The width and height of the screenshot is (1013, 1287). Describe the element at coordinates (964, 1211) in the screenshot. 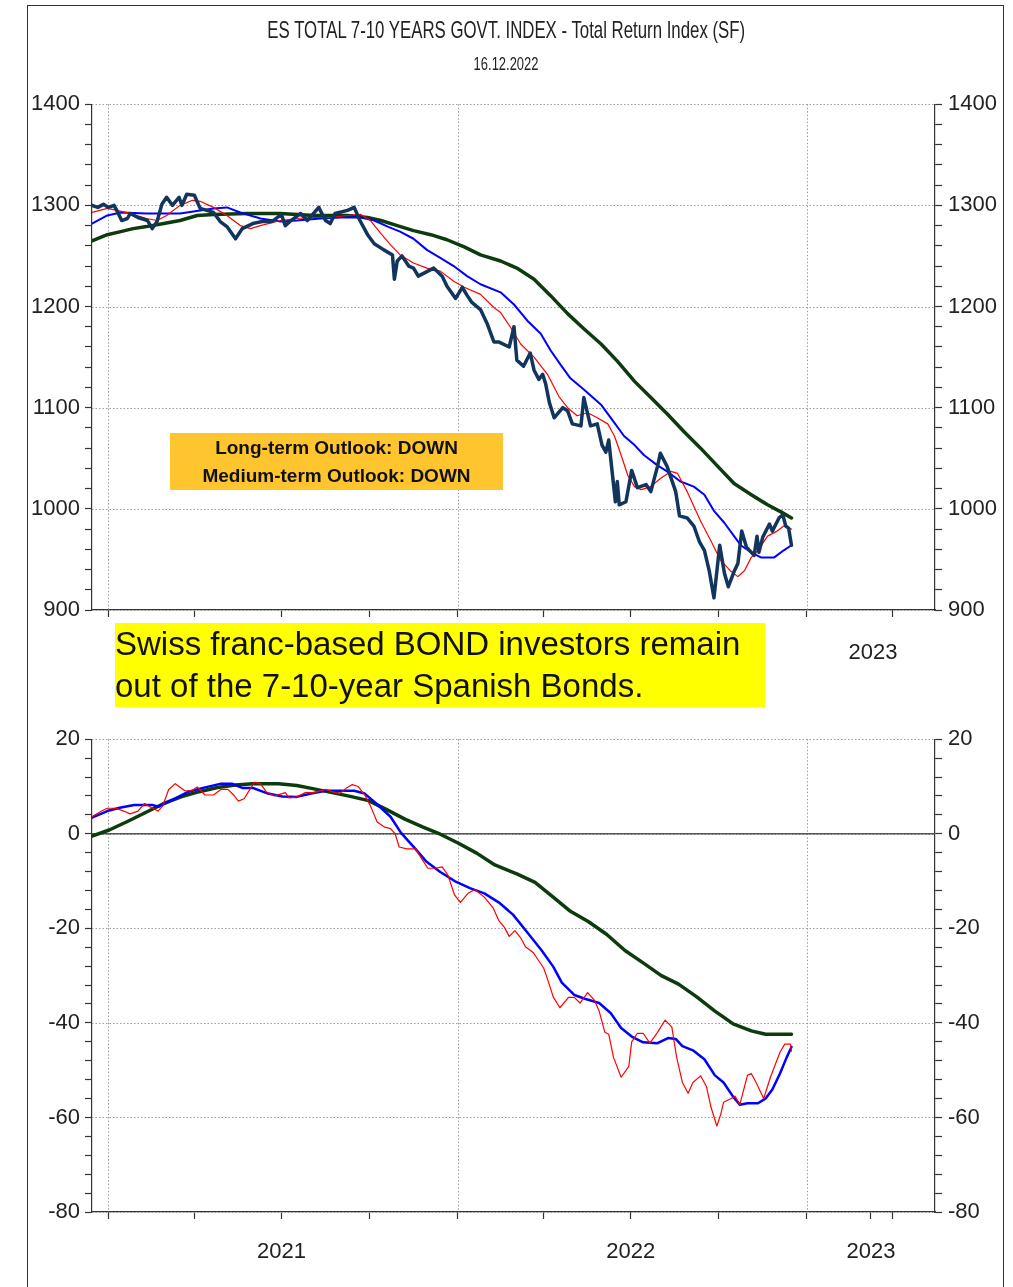

I see `y2-tick-label: -80` at that location.